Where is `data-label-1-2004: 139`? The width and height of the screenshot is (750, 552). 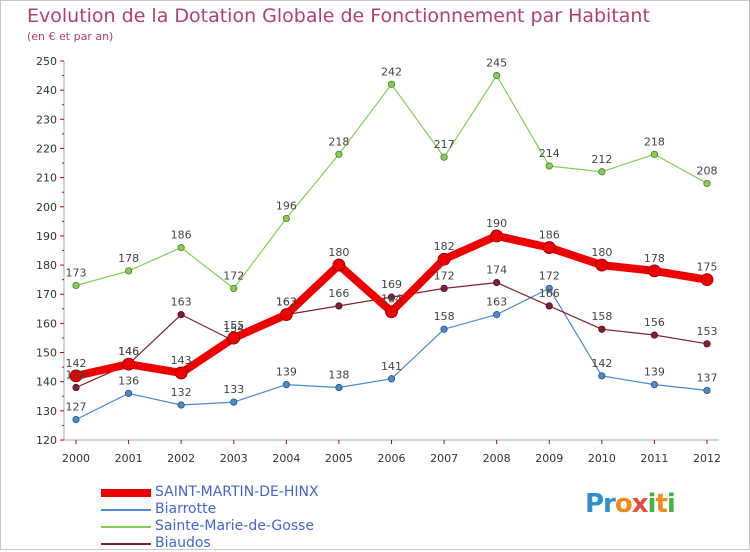 data-label-1-2004: 139 is located at coordinates (286, 372).